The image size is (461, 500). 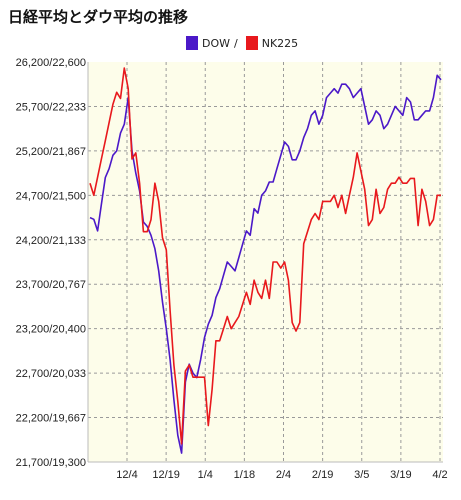 I want to click on x-tick-label: 4/2, so click(x=439, y=475).